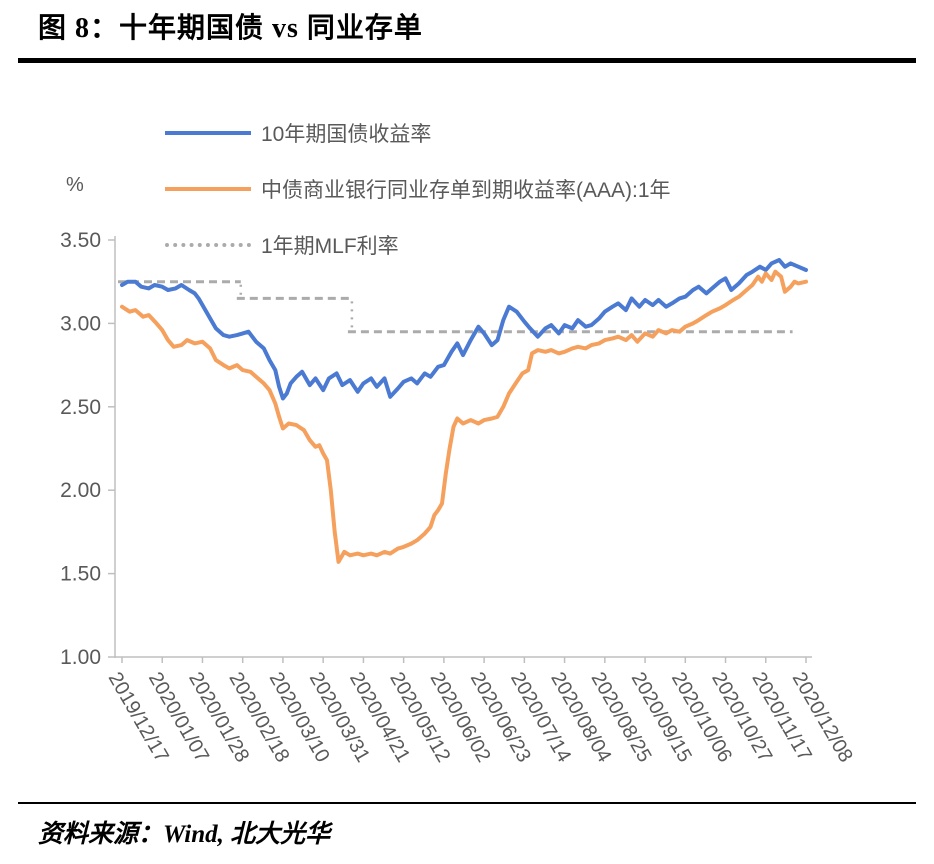  I want to click on y-tick-label: 1.00, so click(80, 657).